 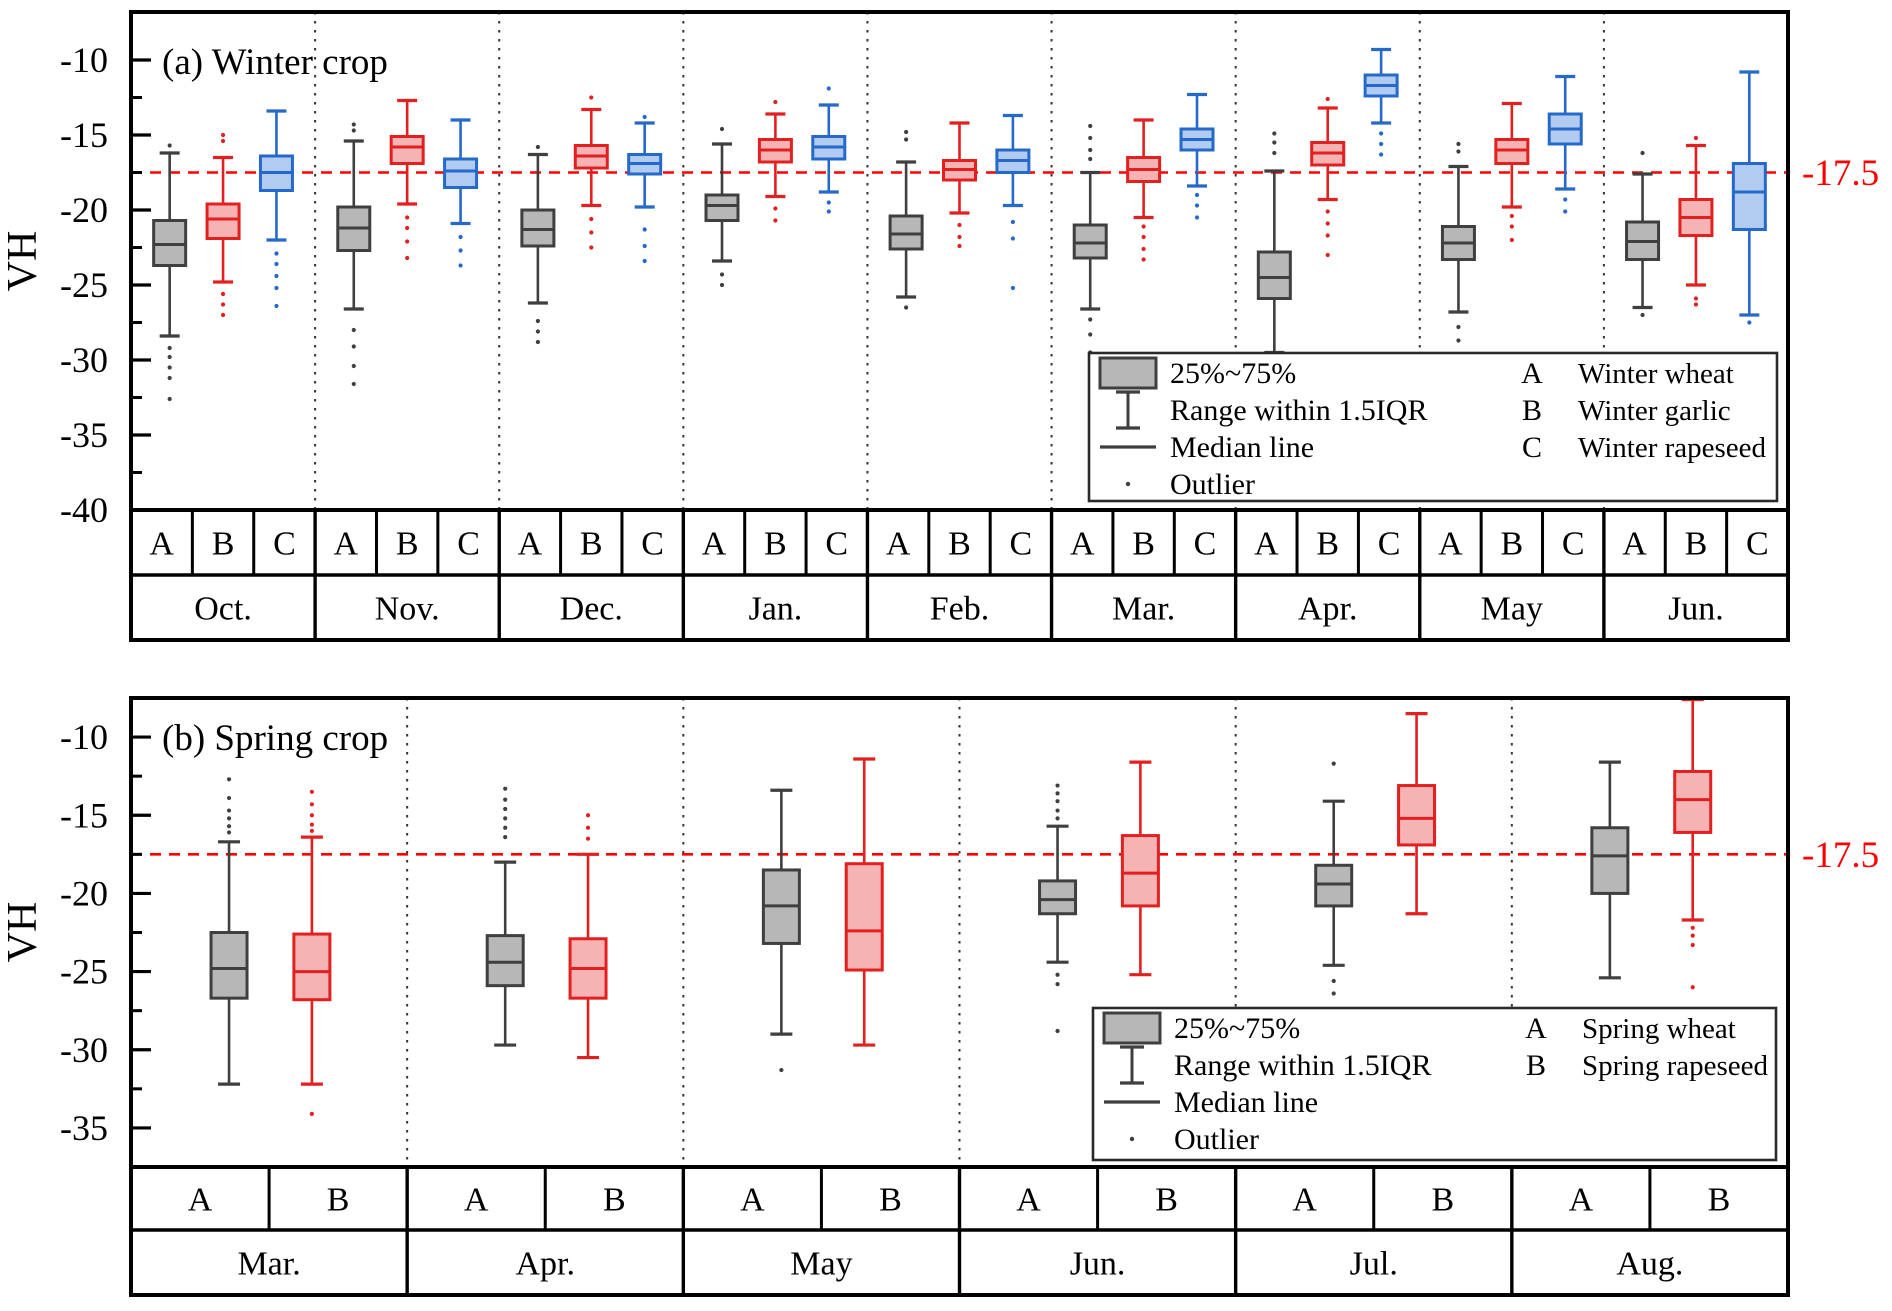 I want to click on y-axis-ticks: -10 -15 -20 -25 -30 -35 -40, so click(x=105, y=285).